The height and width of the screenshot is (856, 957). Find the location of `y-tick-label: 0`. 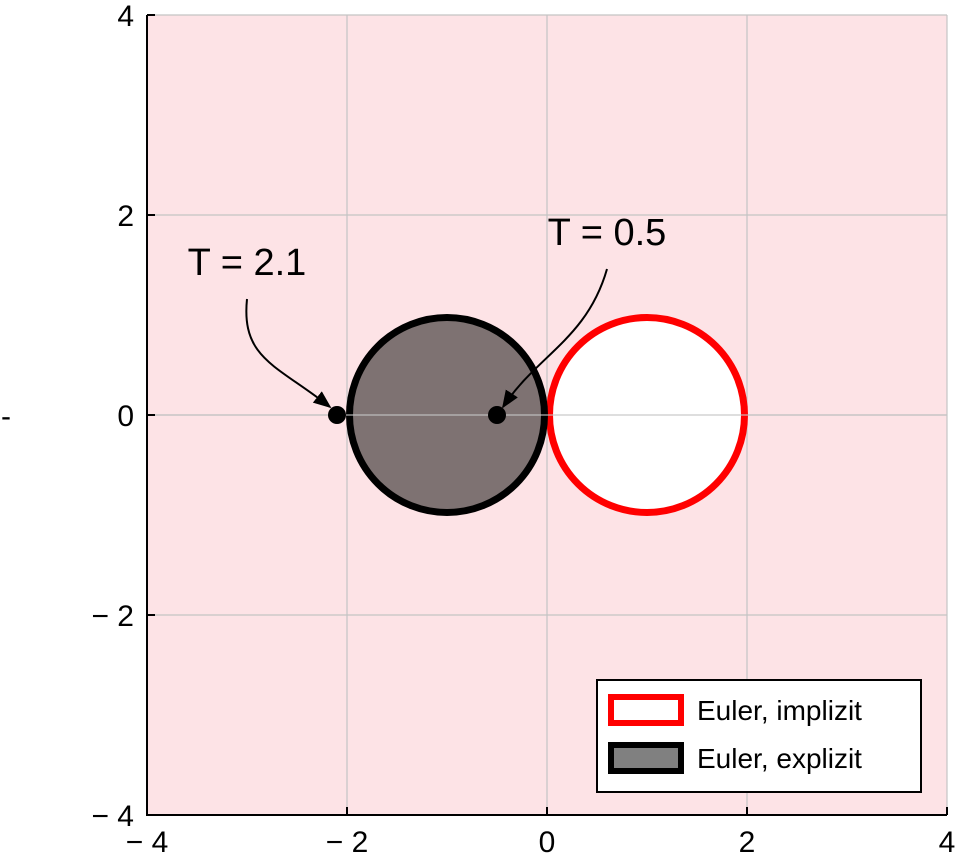

y-tick-label: 0 is located at coordinates (125, 416).